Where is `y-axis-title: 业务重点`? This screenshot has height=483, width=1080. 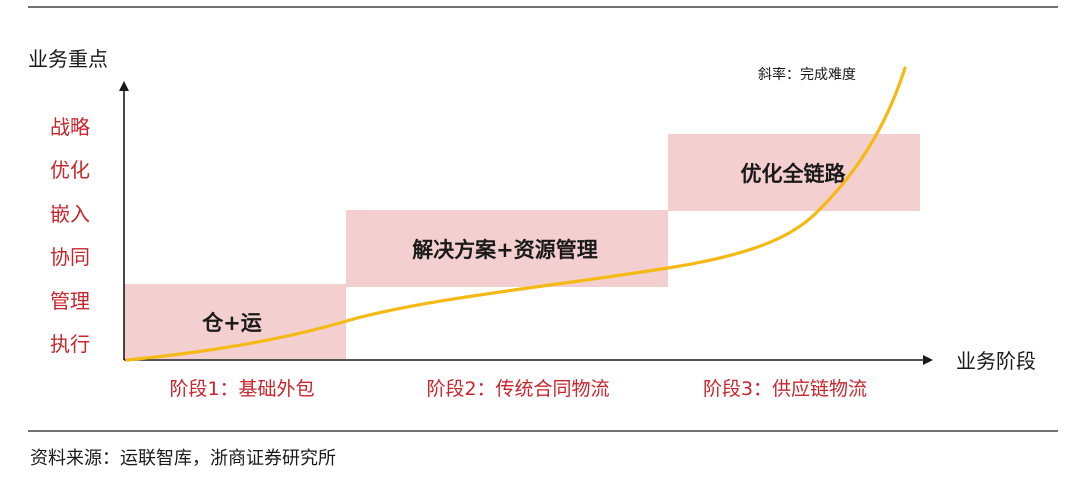
y-axis-title: 业务重点 is located at coordinates (68, 59).